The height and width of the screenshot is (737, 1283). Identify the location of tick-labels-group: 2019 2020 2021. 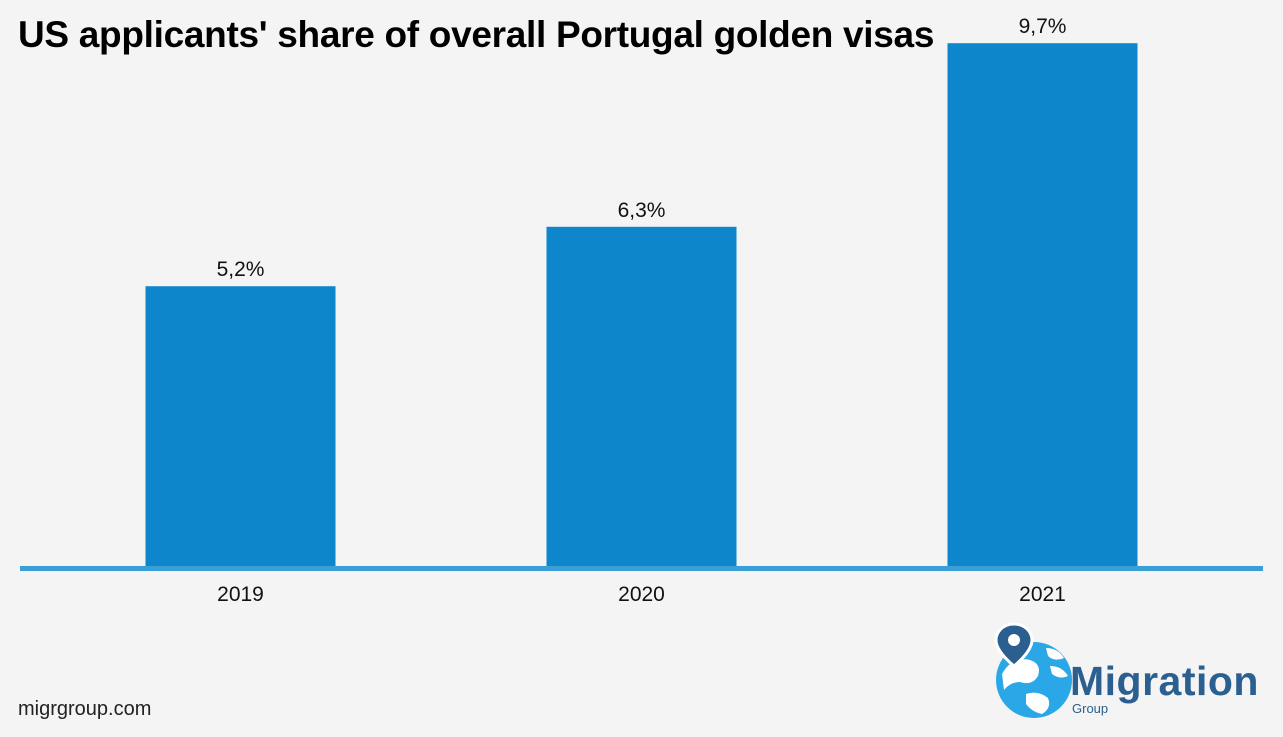
(641, 594).